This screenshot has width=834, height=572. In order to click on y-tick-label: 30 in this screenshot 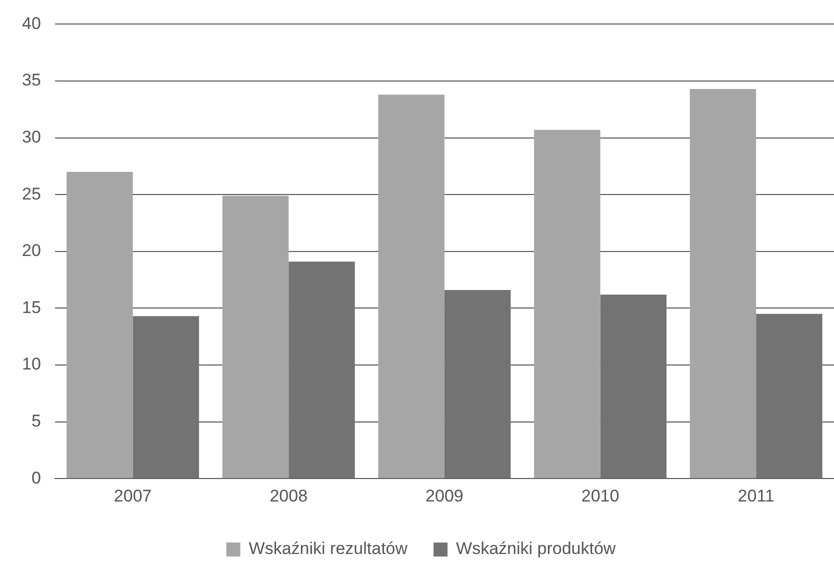, I will do `click(31, 136)`.